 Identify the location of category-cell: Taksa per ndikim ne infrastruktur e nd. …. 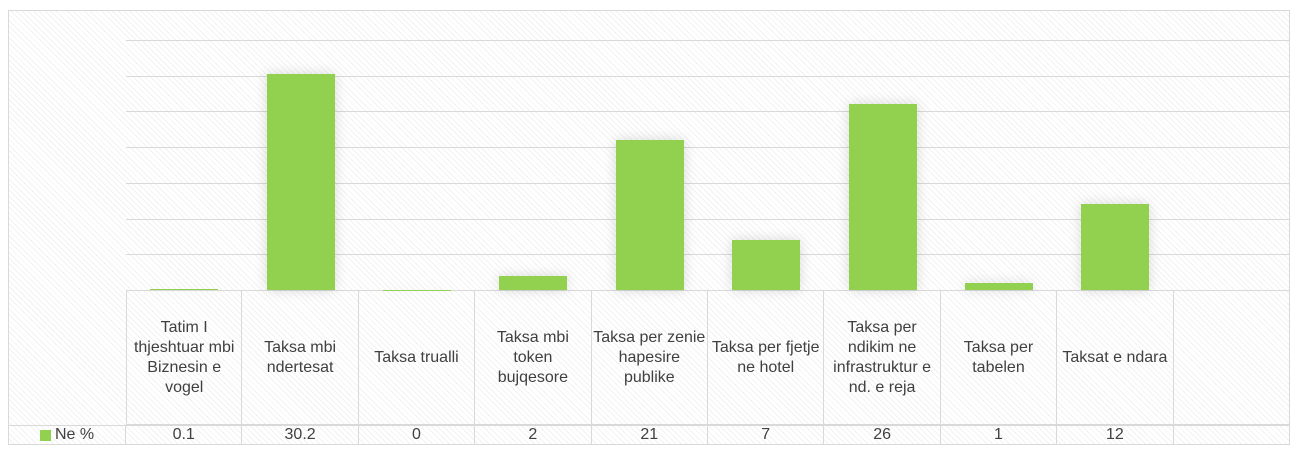
(882, 357).